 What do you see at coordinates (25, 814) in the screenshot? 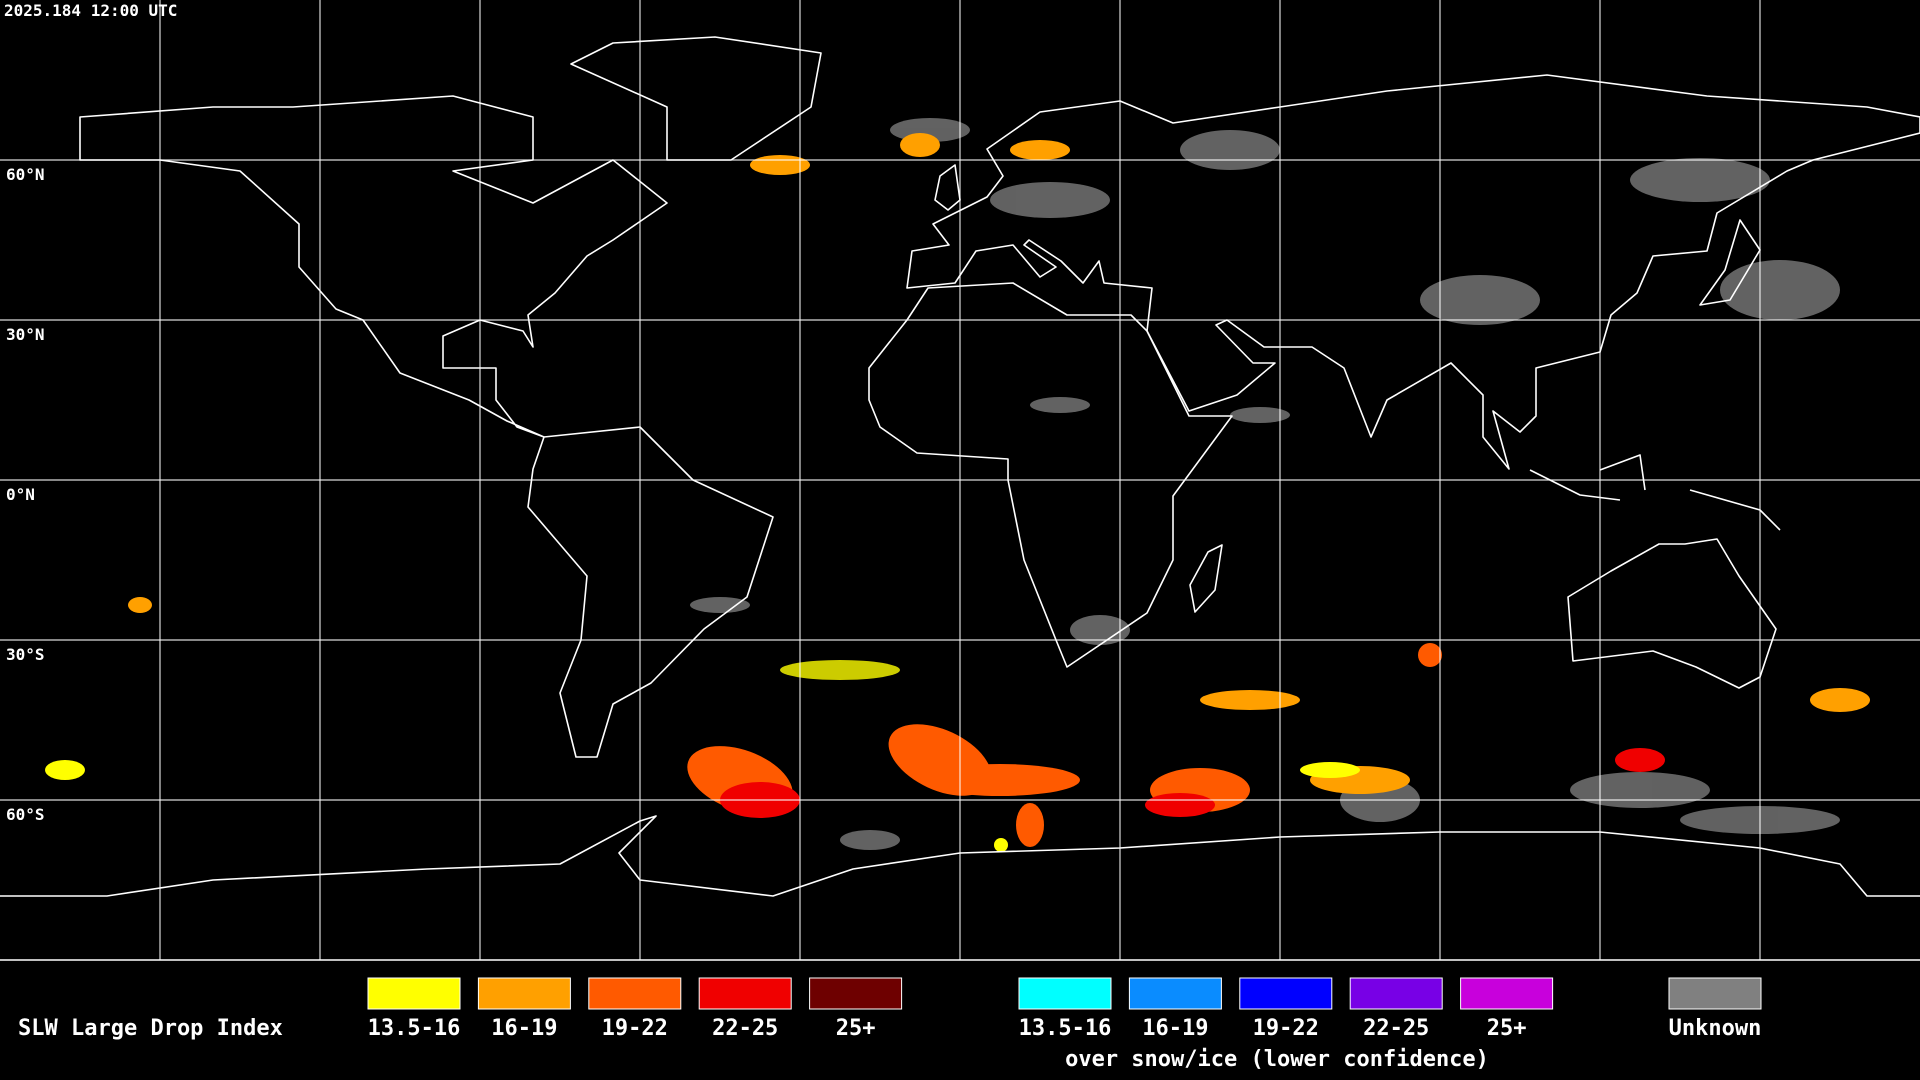
I see `latitude-label: 60°S` at bounding box center [25, 814].